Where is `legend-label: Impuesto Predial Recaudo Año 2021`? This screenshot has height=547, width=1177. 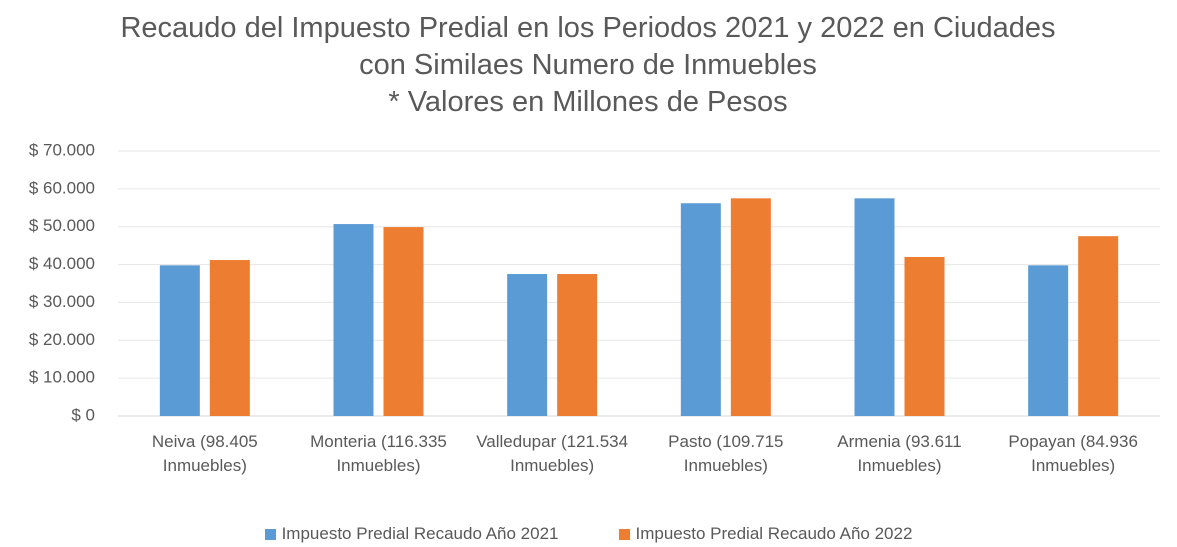 legend-label: Impuesto Predial Recaudo Año 2021 is located at coordinates (420, 533).